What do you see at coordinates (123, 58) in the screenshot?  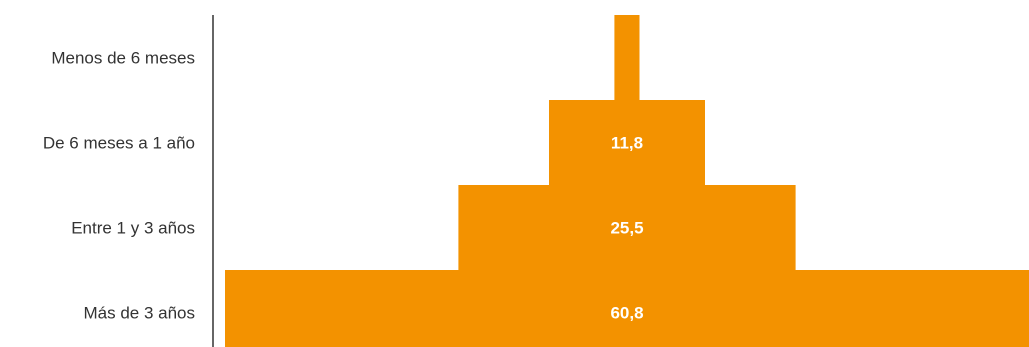 I see `category-label-0: Menos de 6 meses` at bounding box center [123, 58].